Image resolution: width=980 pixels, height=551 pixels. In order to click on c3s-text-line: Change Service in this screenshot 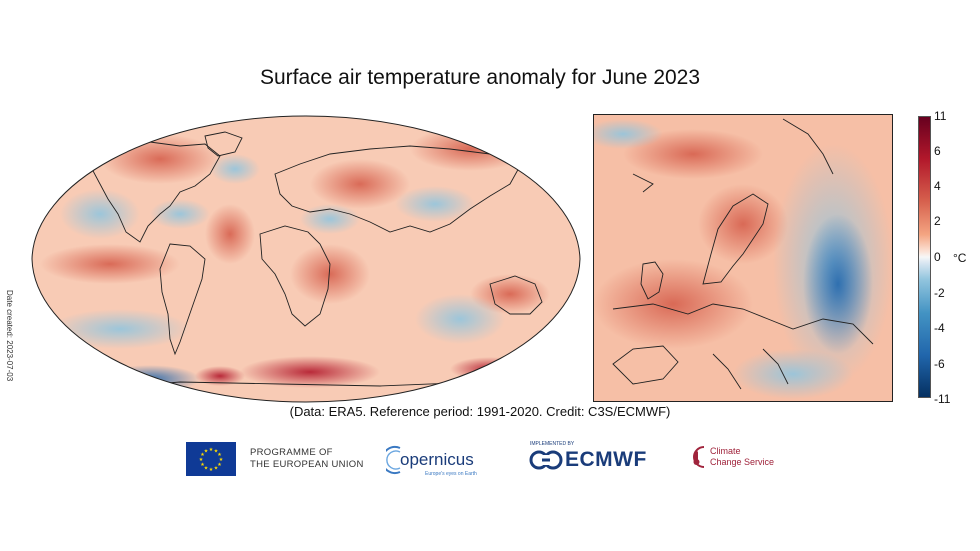, I will do `click(742, 462)`.